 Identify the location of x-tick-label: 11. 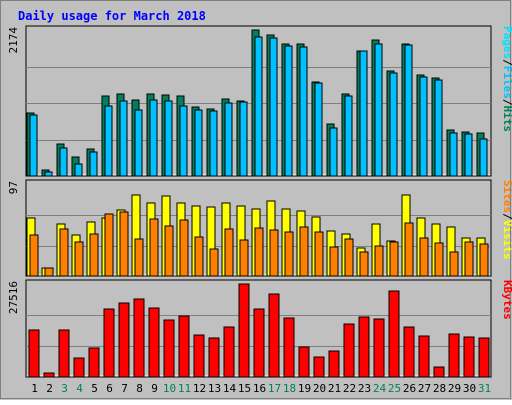
(184, 388).